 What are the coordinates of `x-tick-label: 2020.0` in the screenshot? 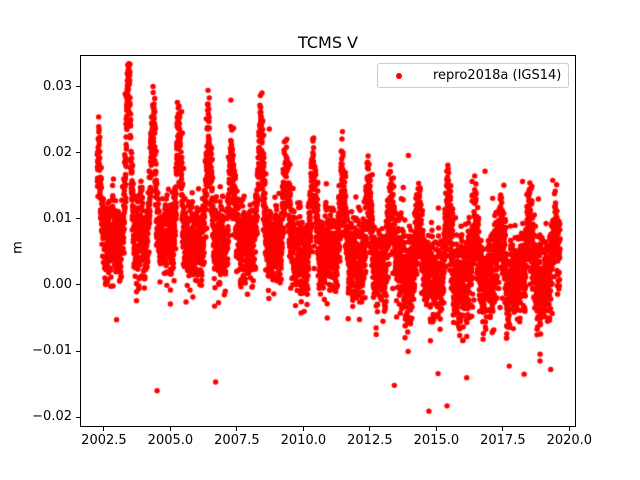 It's located at (569, 440).